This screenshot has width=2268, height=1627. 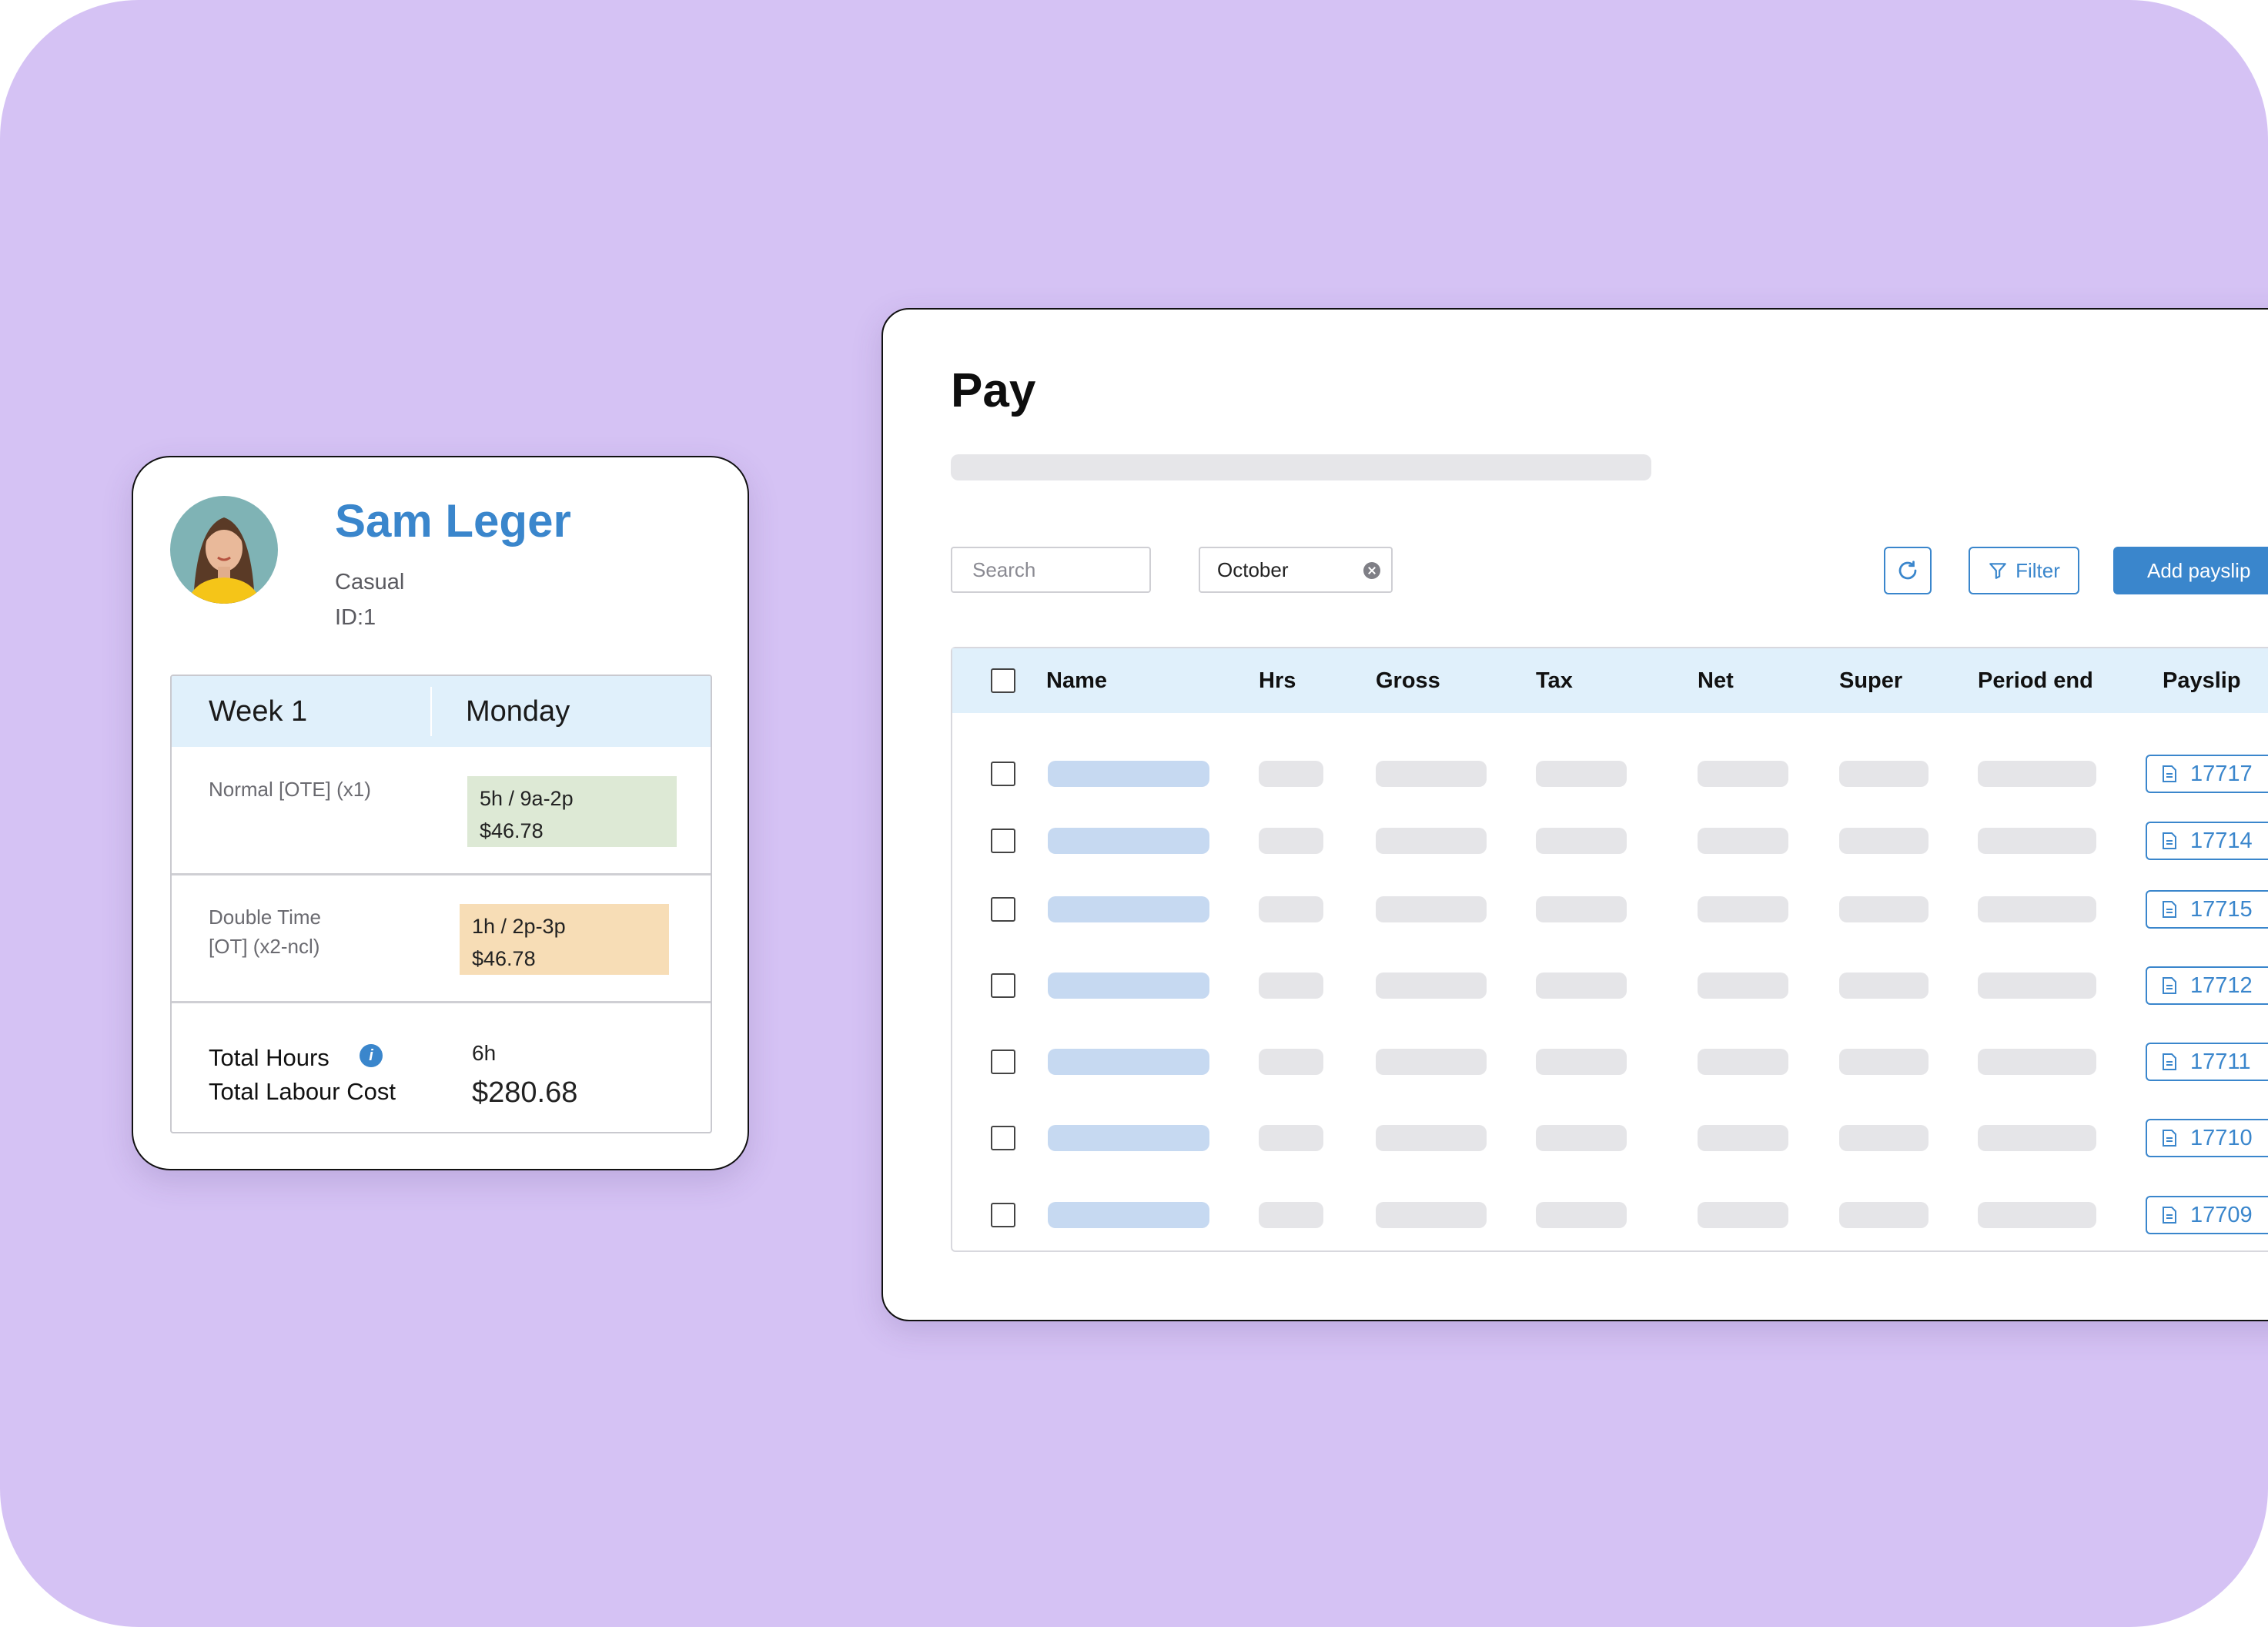 What do you see at coordinates (1408, 680) in the screenshot?
I see `column-header-gross: Gross` at bounding box center [1408, 680].